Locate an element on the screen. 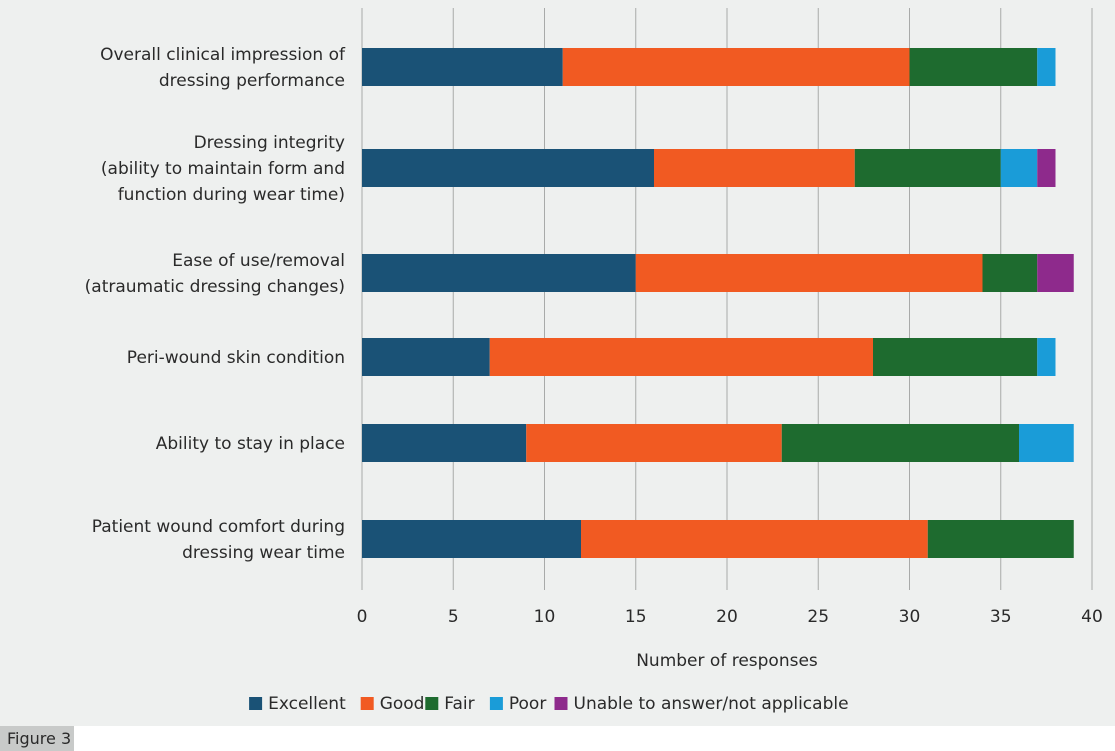  category-label: Ability to stay in place is located at coordinates (250, 444).